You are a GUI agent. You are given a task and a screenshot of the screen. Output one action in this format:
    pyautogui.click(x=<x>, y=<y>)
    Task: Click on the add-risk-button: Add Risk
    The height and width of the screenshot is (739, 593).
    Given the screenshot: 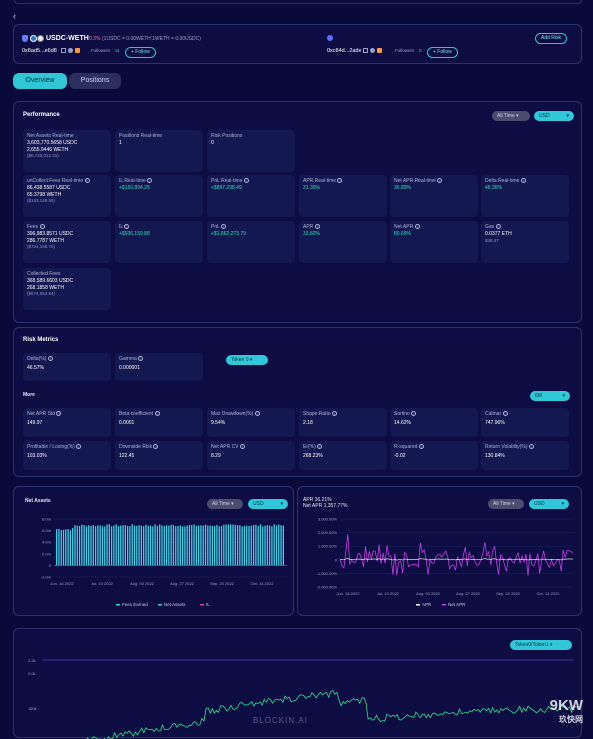 What is the action you would take?
    pyautogui.click(x=551, y=38)
    